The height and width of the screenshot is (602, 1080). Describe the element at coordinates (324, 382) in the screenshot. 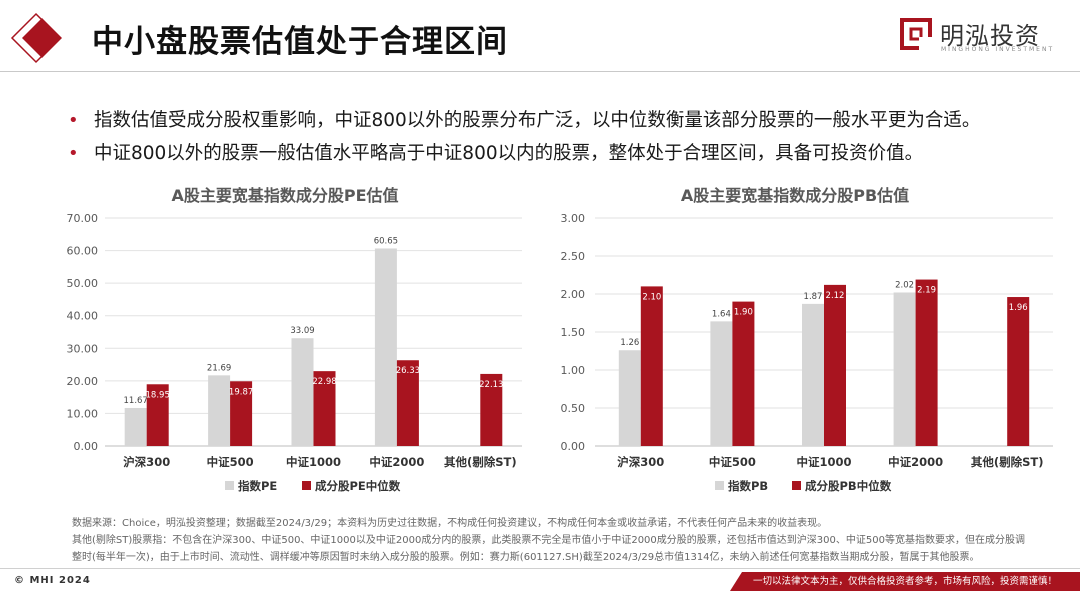

I see `data-label: 22.98` at that location.